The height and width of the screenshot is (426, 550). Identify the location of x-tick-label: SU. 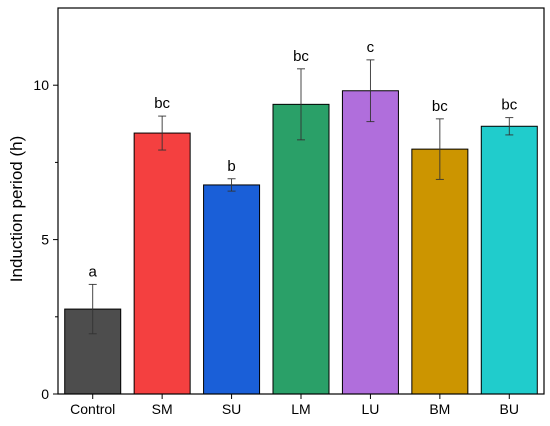
(231, 409).